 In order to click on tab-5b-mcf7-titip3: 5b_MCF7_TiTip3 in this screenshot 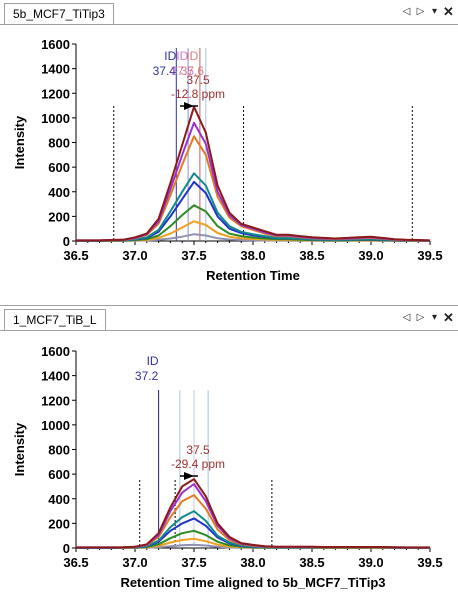, I will do `click(59, 13)`.